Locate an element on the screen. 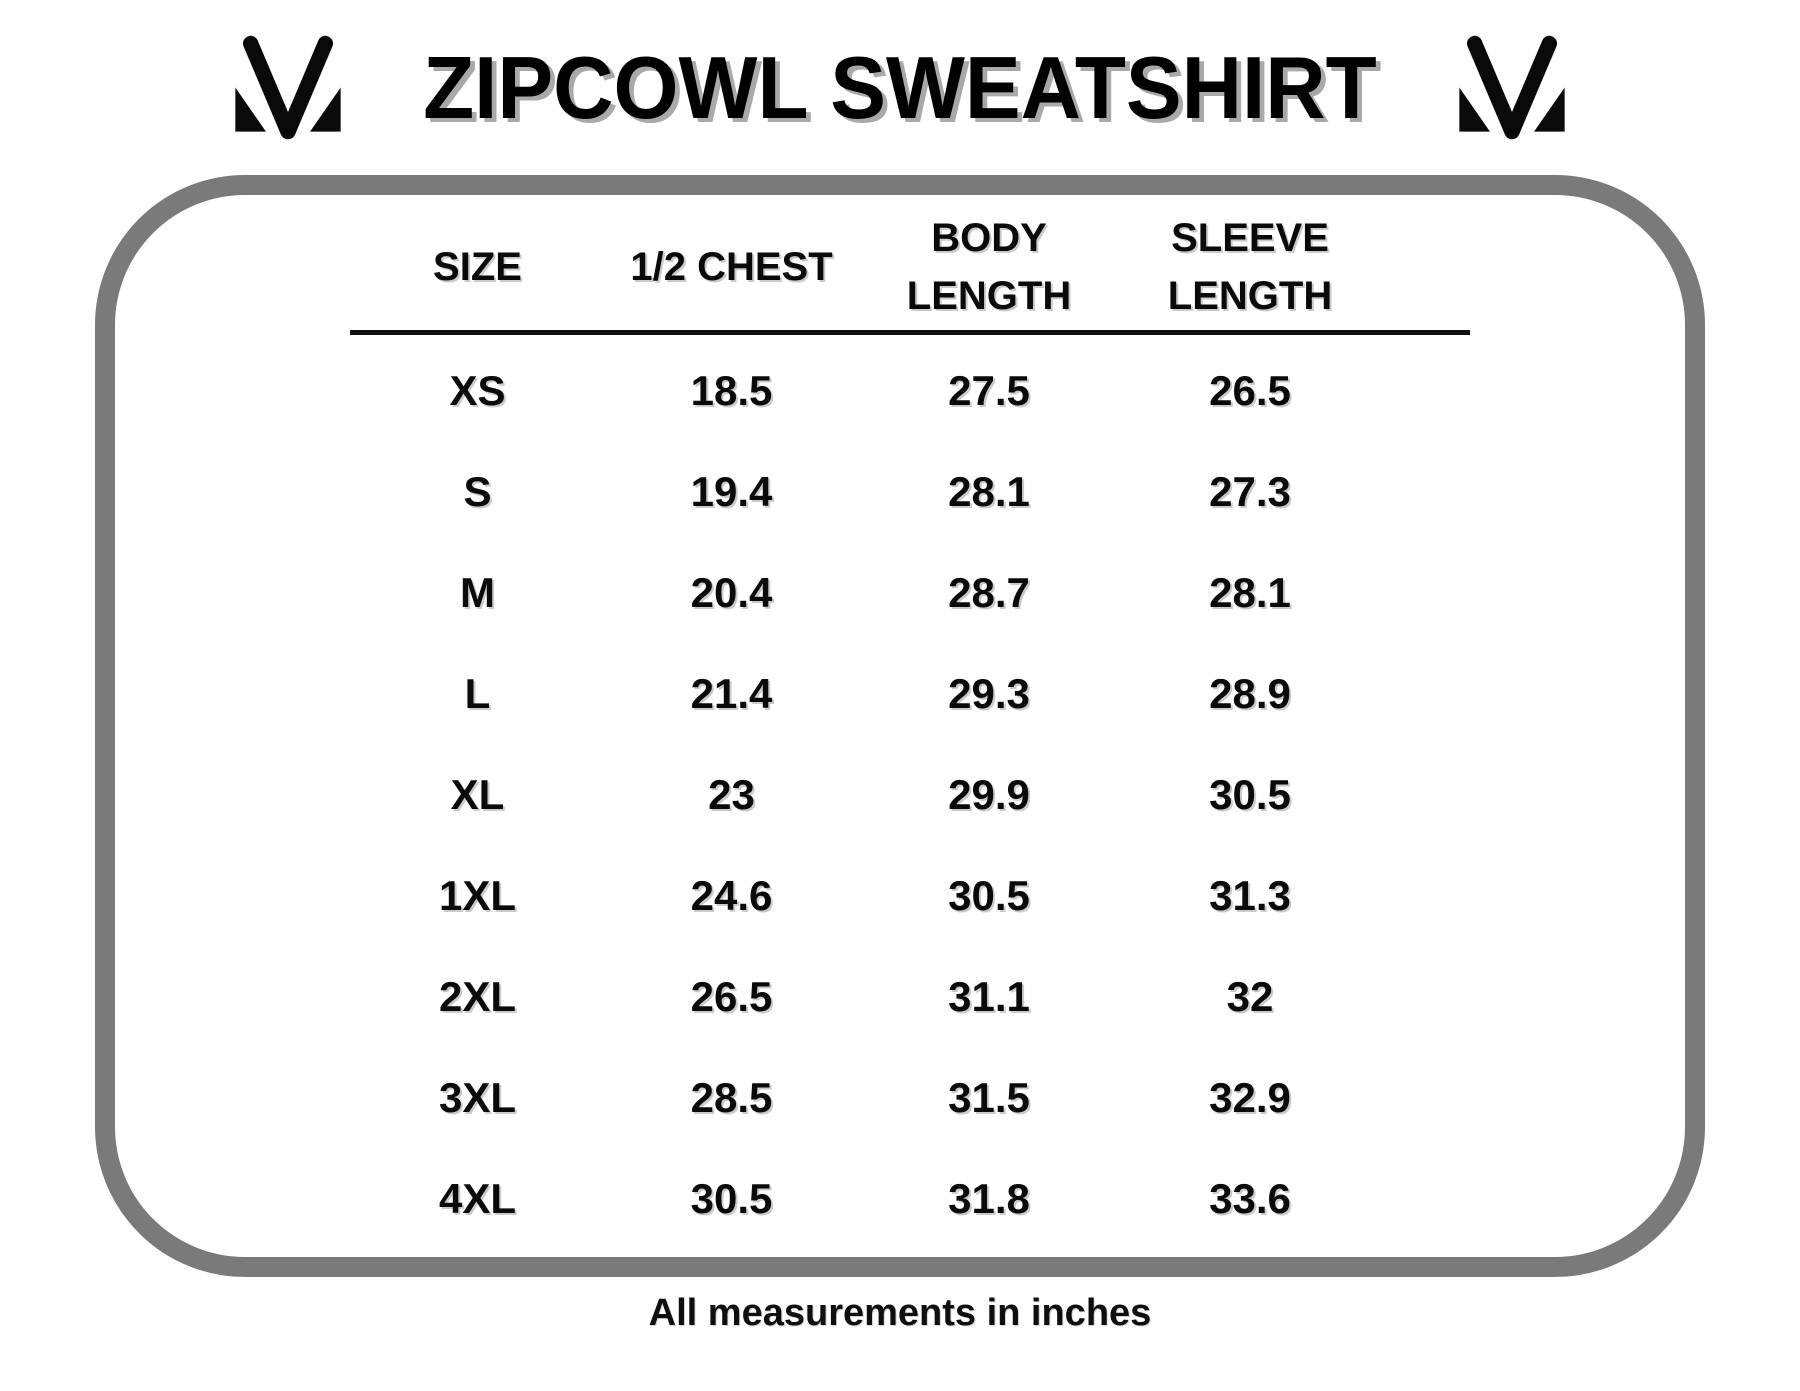 The height and width of the screenshot is (1391, 1800). half-chest-cell: 19.4 is located at coordinates (731, 491).